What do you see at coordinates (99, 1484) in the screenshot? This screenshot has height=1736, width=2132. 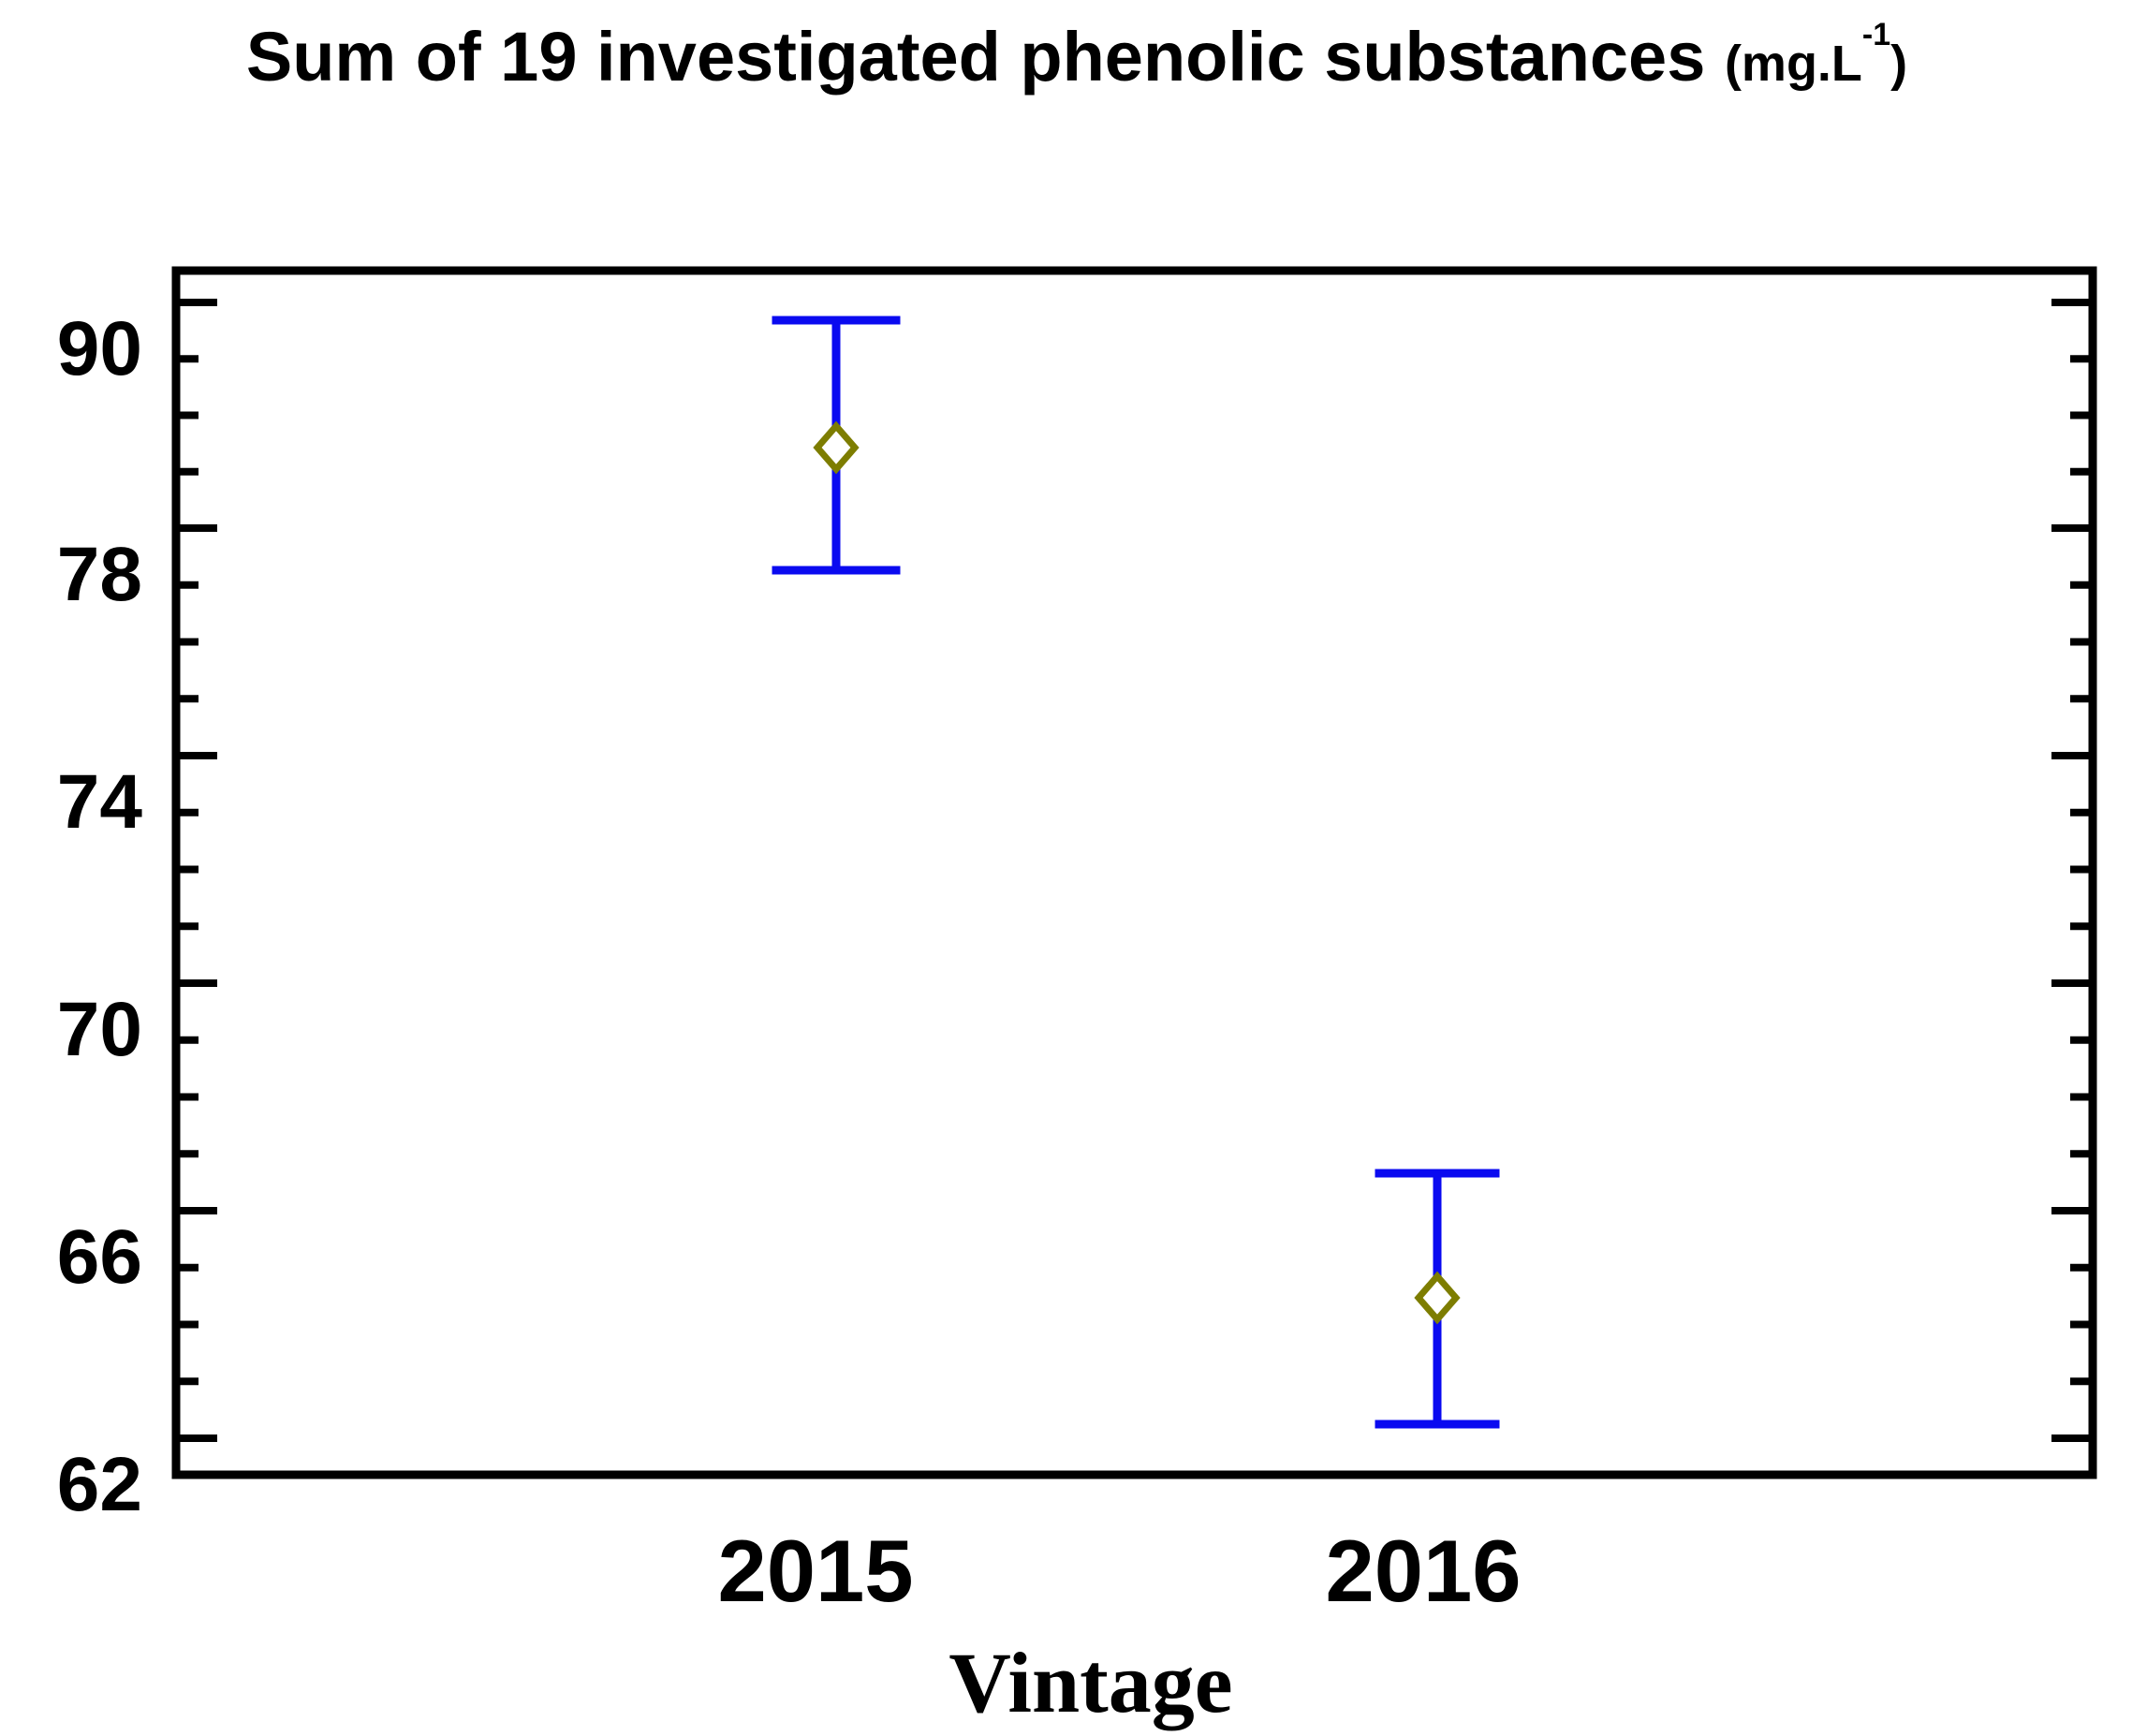 I see `y-tick-label: 62` at bounding box center [99, 1484].